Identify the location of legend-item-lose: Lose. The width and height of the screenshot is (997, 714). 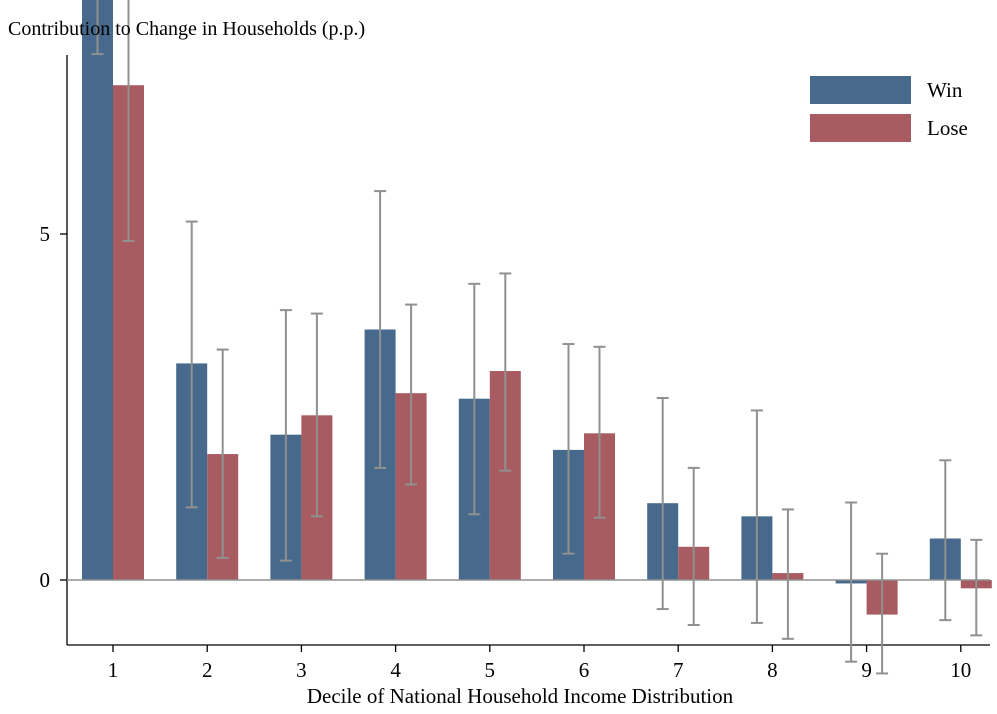
(889, 128).